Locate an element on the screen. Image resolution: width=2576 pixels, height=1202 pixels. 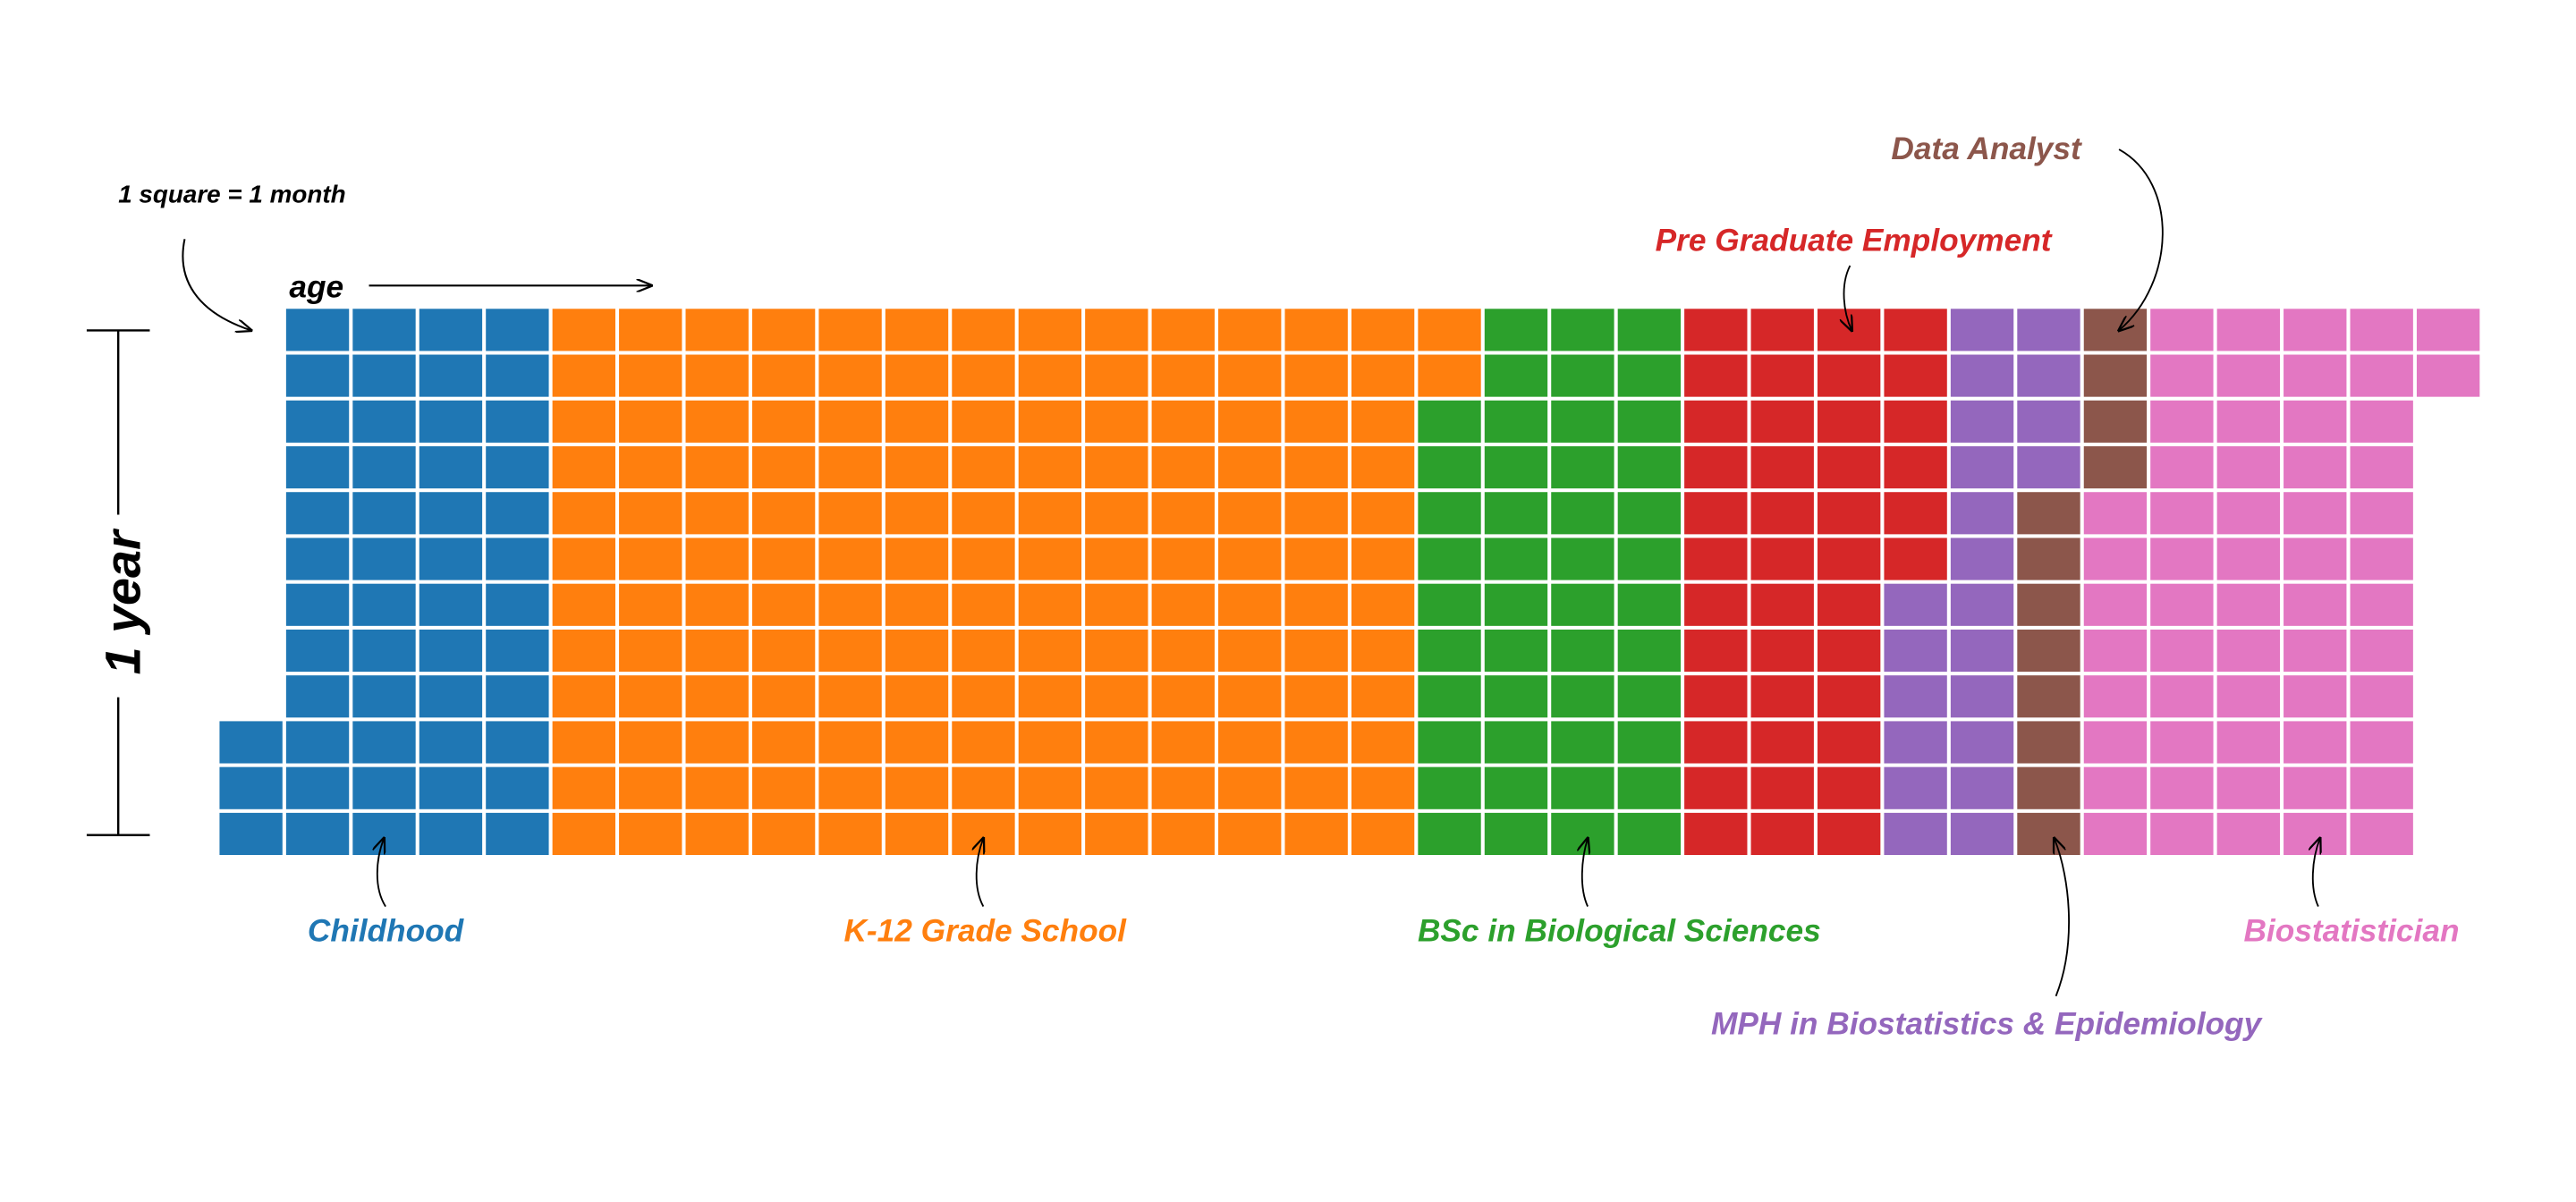
bsc-label: BSc in Biological Sciences is located at coordinates (1619, 931).